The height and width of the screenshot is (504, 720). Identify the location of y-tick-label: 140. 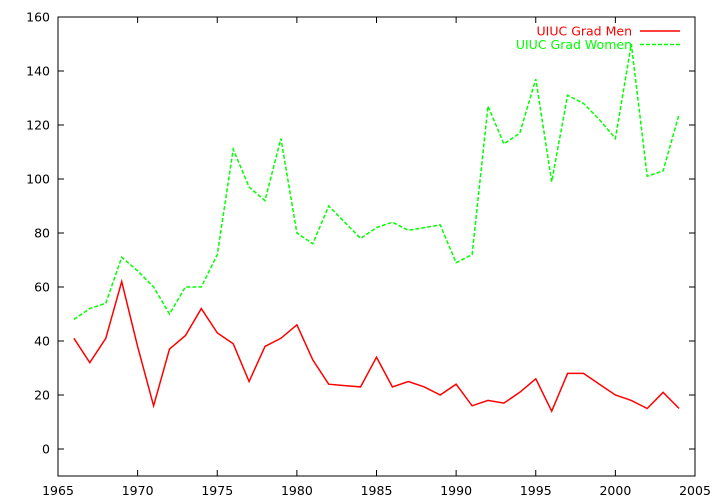
(38, 71).